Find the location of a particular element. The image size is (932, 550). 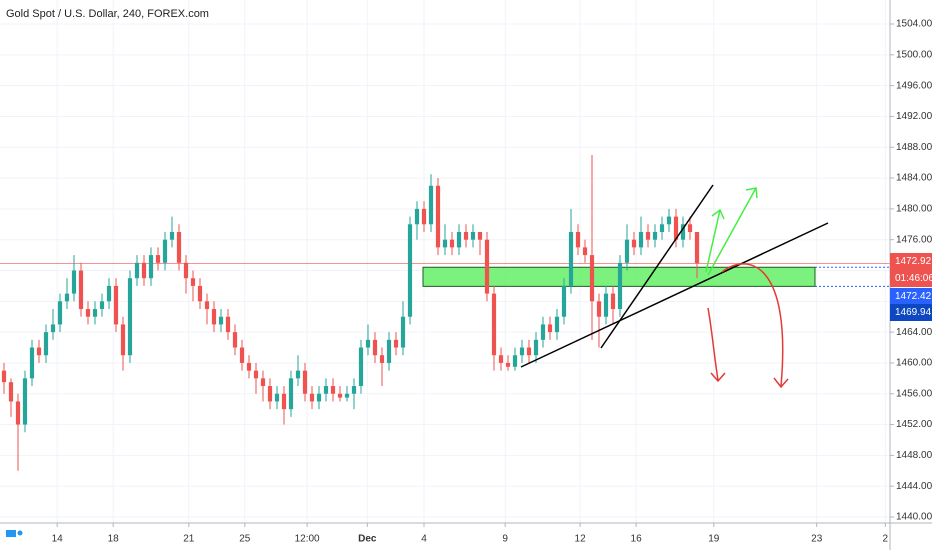

x-tick-label: 9 is located at coordinates (505, 539).